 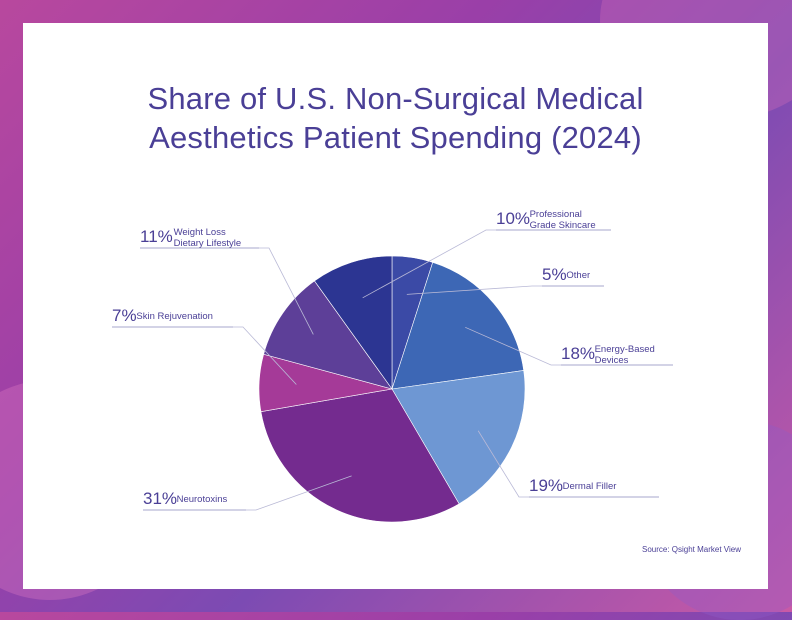 What do you see at coordinates (395, 137) in the screenshot?
I see `title-line-2: Aesthetics Patient Spending (2024)` at bounding box center [395, 137].